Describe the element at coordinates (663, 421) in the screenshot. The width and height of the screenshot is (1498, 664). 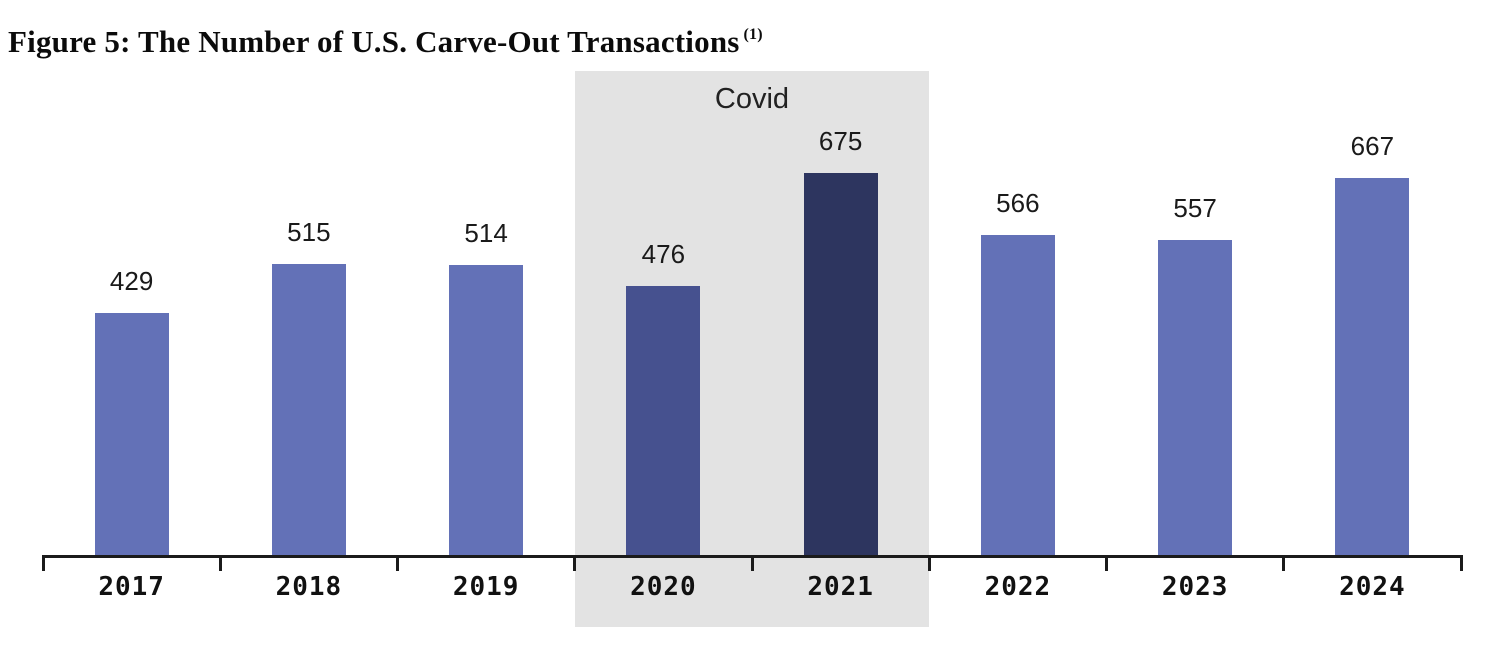
I see `bar-2020` at that location.